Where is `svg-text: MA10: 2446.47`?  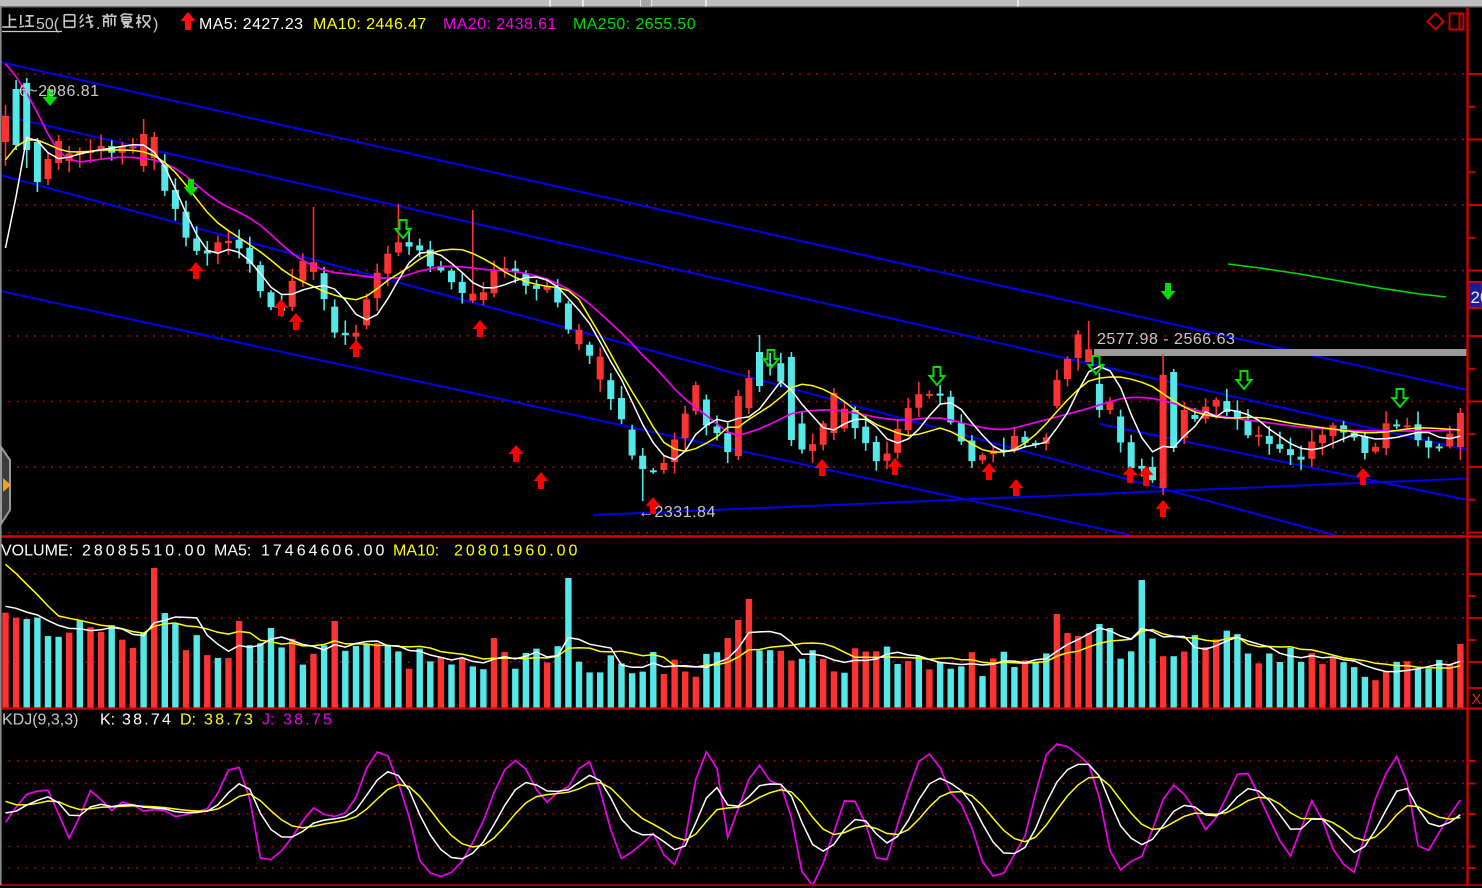 svg-text: MA10: 2446.47 is located at coordinates (370, 24).